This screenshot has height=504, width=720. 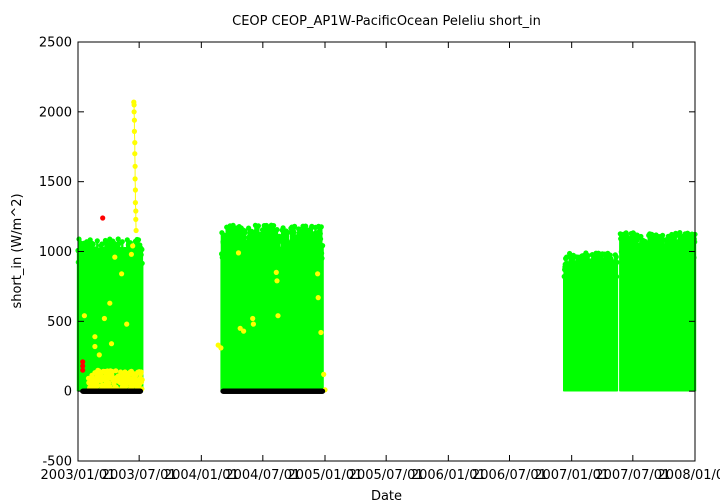 What do you see at coordinates (689, 475) in the screenshot?
I see `x-tick-label: 2008/01/01` at bounding box center [689, 475].